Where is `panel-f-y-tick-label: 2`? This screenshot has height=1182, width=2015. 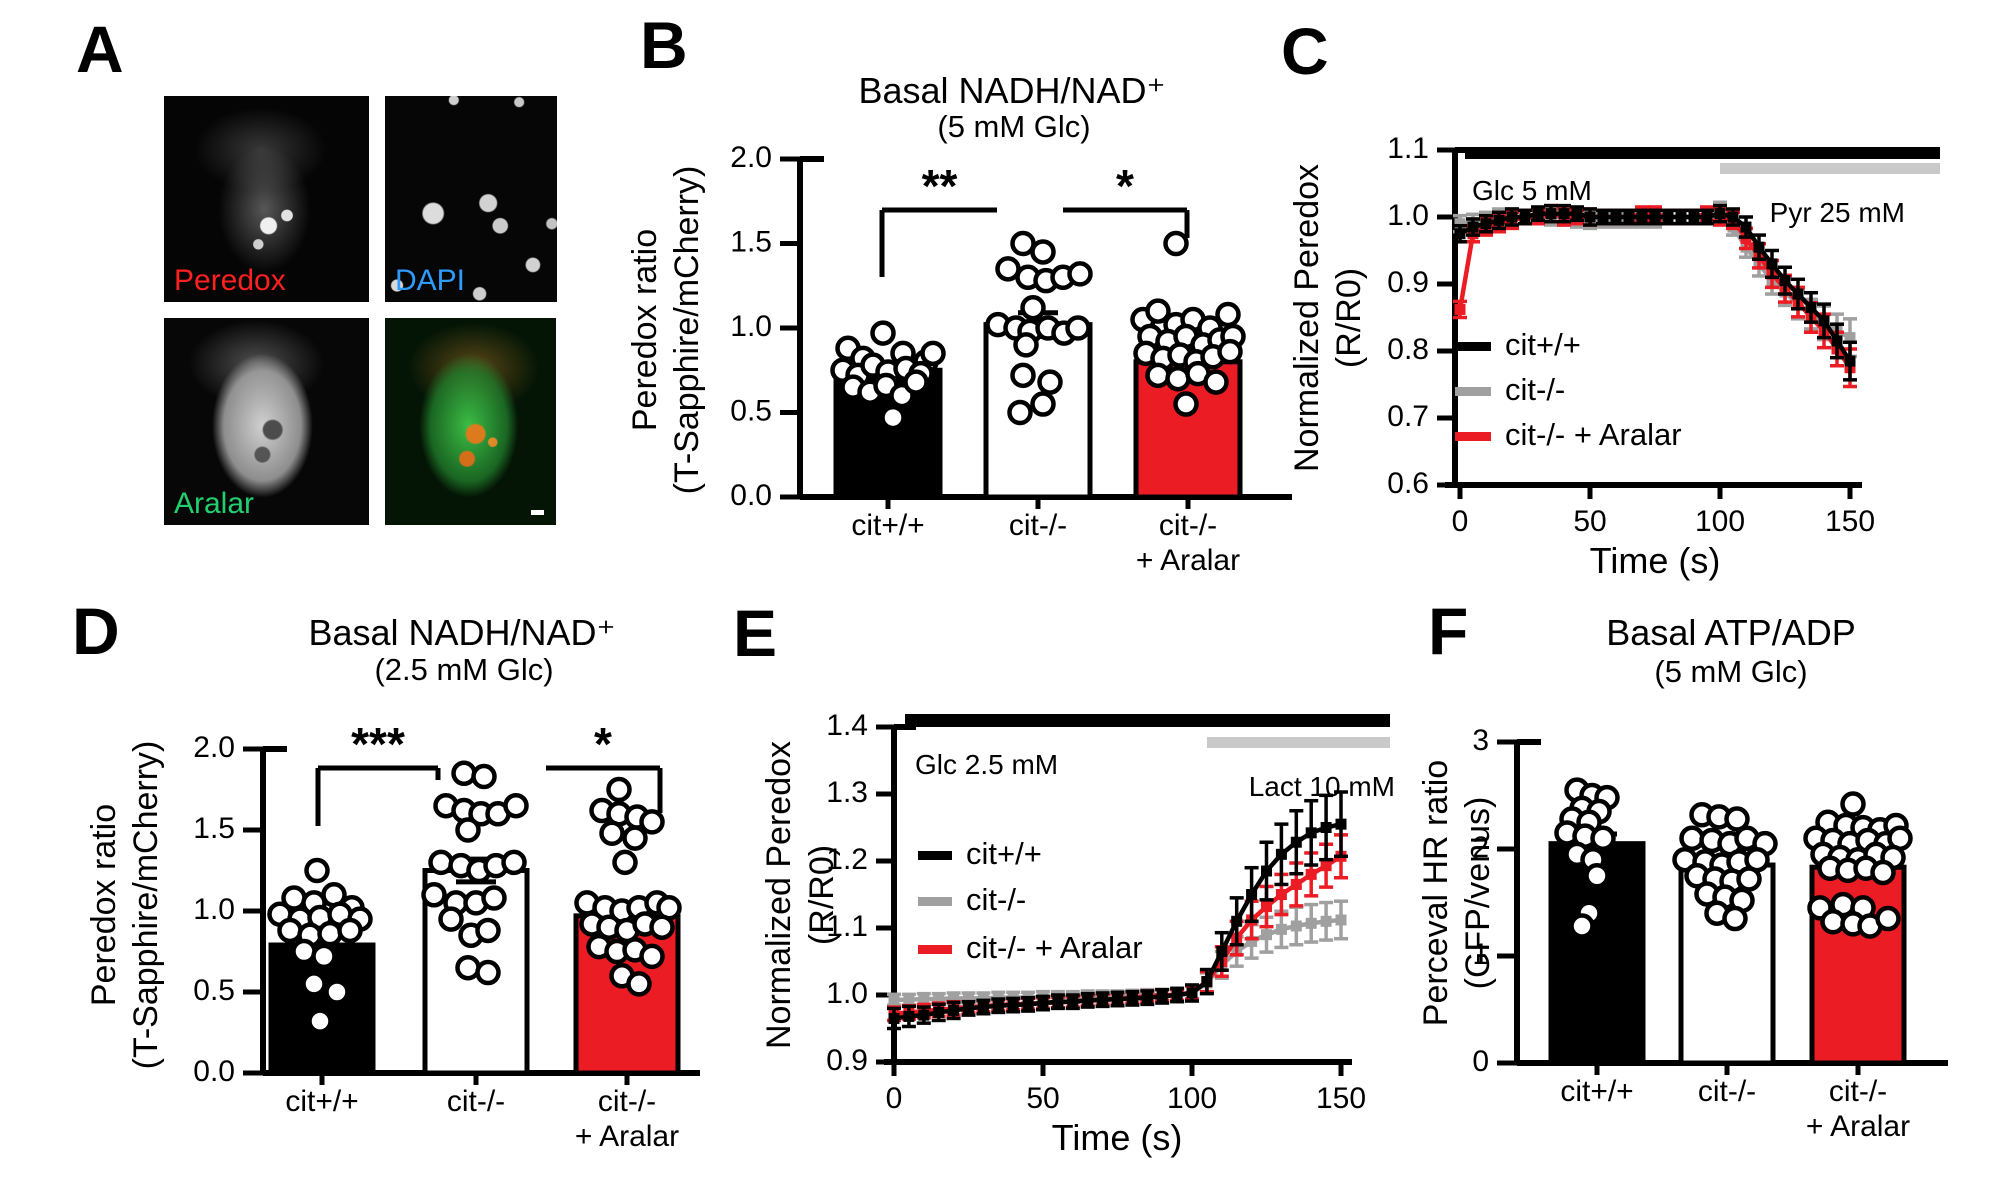
panel-f-y-tick-label: 2 is located at coordinates (1480, 847).